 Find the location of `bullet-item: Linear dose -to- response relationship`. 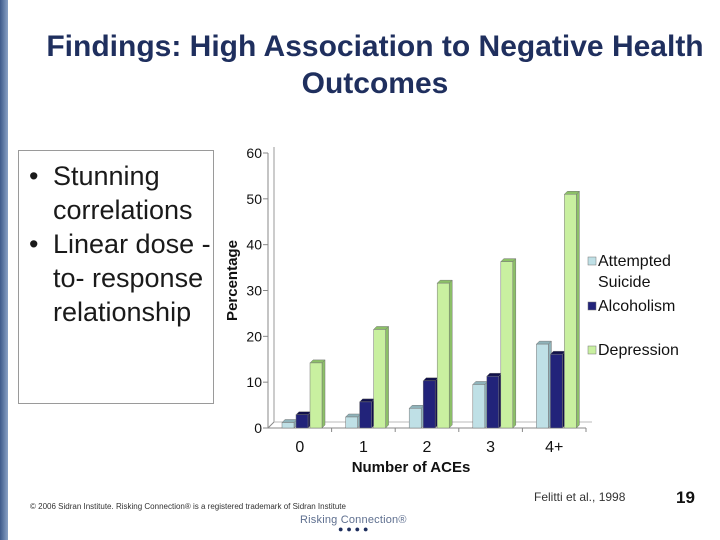

bullet-item: Linear dose -to- response relationship is located at coordinates (116, 278).